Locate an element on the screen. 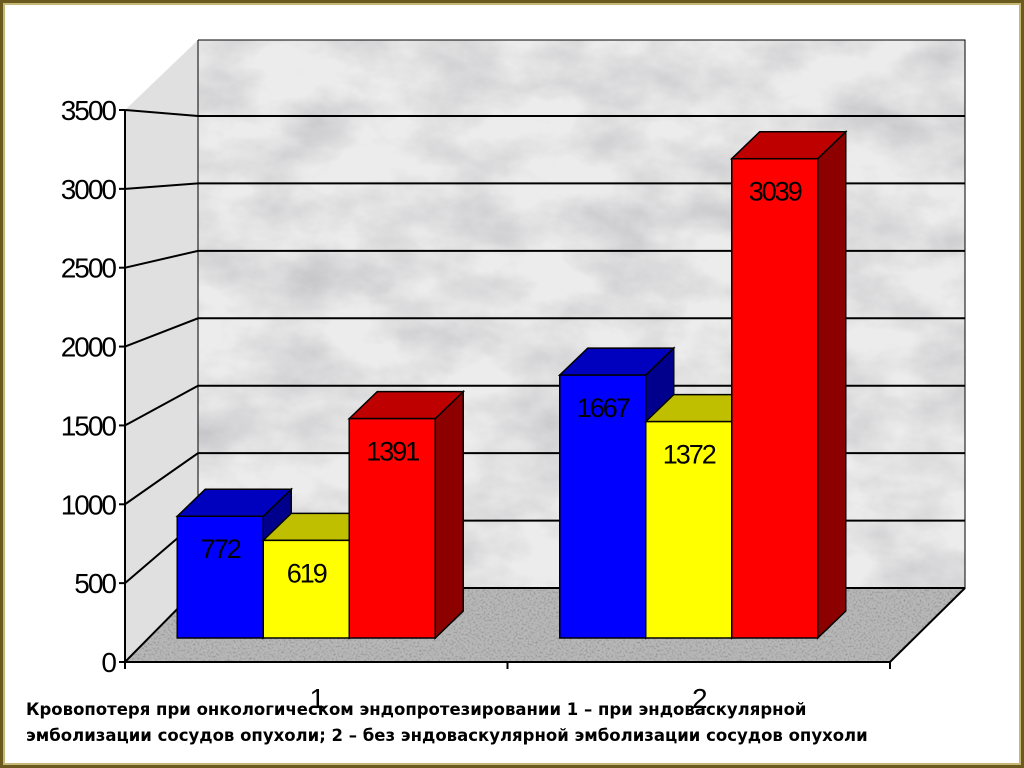 The width and height of the screenshot is (1024, 768). bar: 3039 is located at coordinates (788, 384).